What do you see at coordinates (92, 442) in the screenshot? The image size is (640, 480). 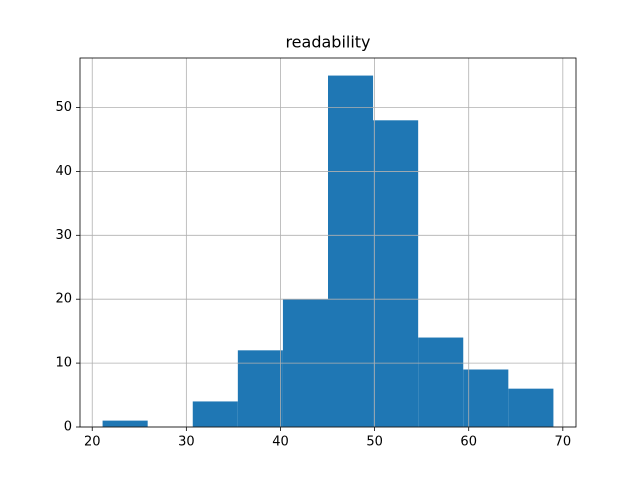 I see `x-tick-label: 20` at bounding box center [92, 442].